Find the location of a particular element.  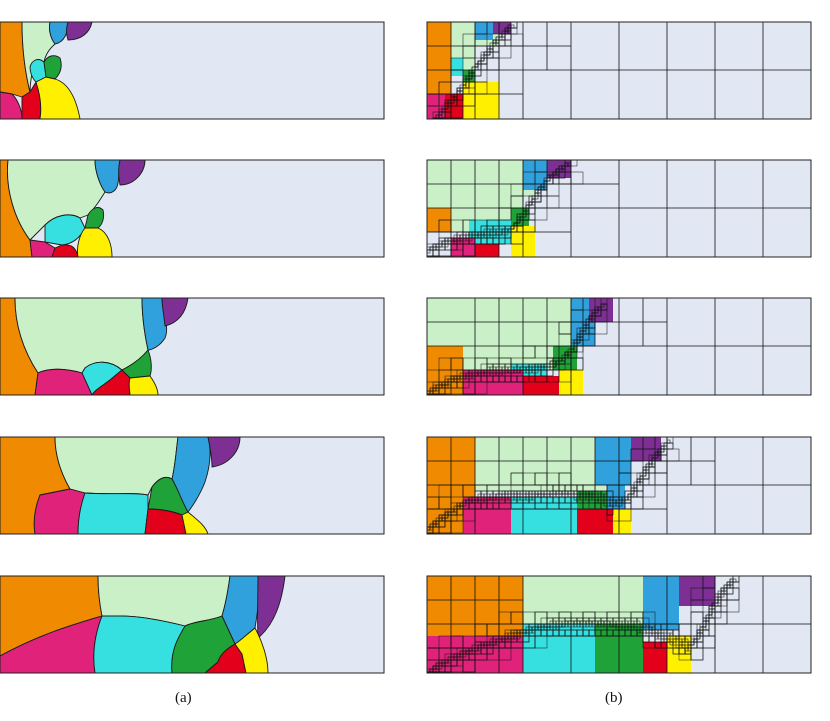

caption-a: (a) is located at coordinates (183, 698).